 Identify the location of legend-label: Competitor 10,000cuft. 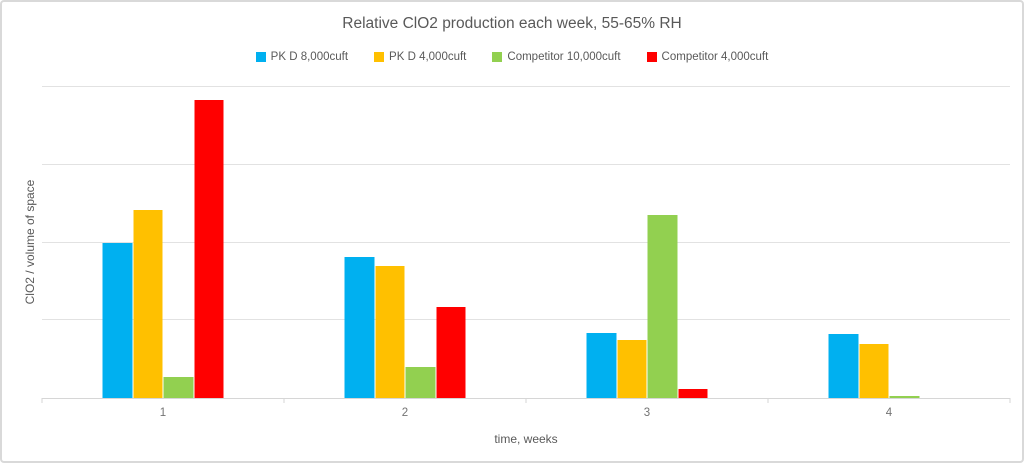
(564, 57).